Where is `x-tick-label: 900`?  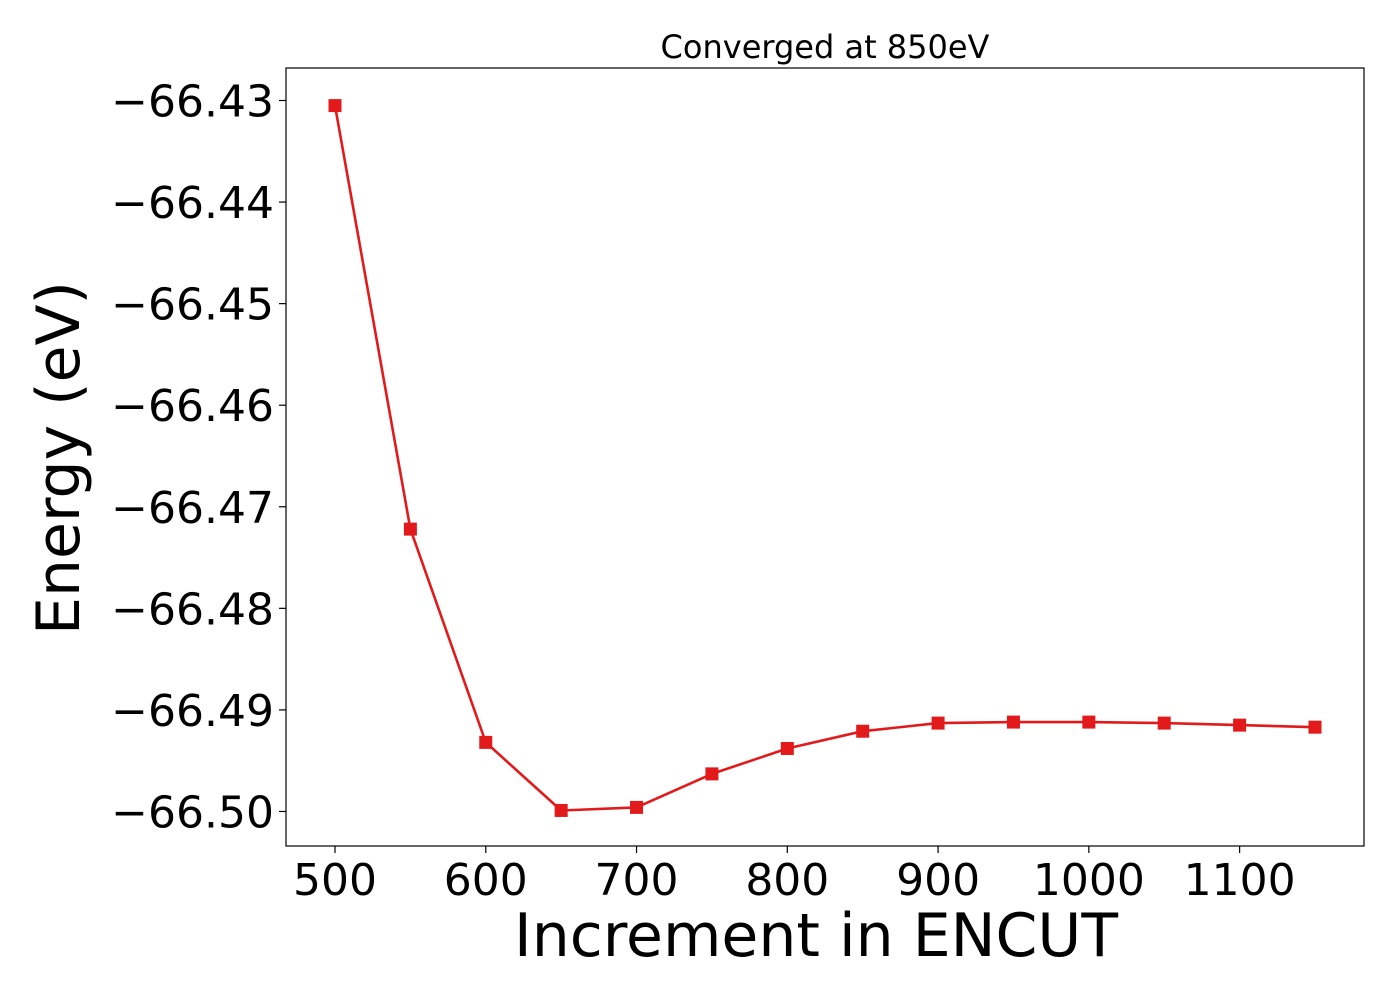
x-tick-label: 900 is located at coordinates (938, 880).